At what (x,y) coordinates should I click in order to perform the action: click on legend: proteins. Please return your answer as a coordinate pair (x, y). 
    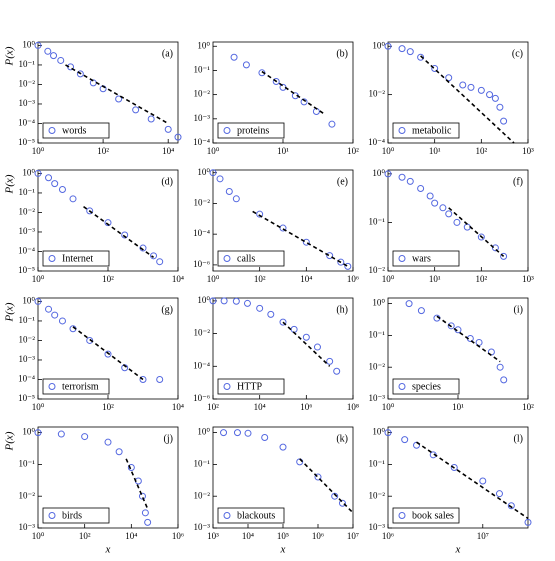
    Looking at the image, I should click on (251, 130).